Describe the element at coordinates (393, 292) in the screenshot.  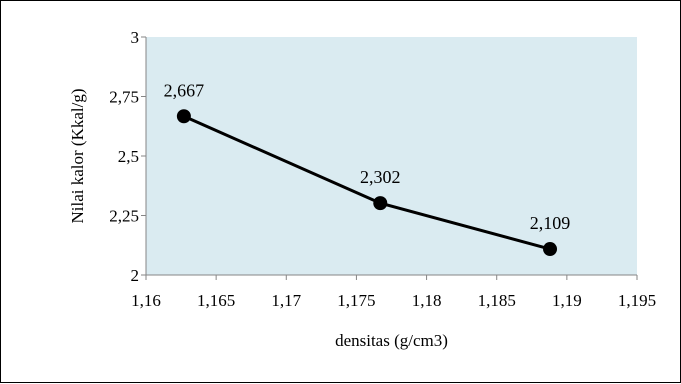
I see `x-axis: 1,16 1,165 1,17 1,175 1,18 1,185 1,19 1,195` at that location.